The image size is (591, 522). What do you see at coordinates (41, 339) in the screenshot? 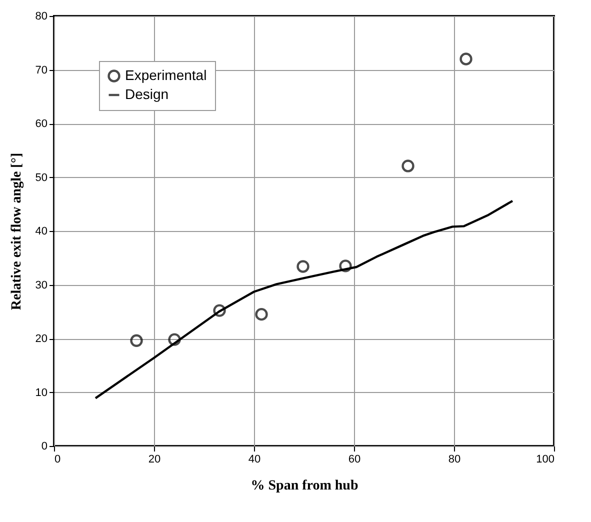
I see `y-tick-label: 20` at bounding box center [41, 339].